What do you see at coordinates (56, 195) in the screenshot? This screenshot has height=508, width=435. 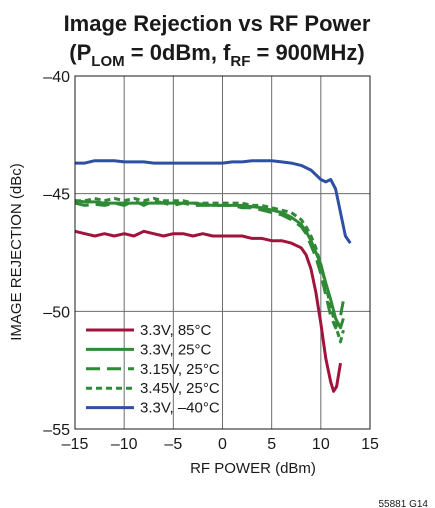 I see `y-tick-label: –45` at bounding box center [56, 195].